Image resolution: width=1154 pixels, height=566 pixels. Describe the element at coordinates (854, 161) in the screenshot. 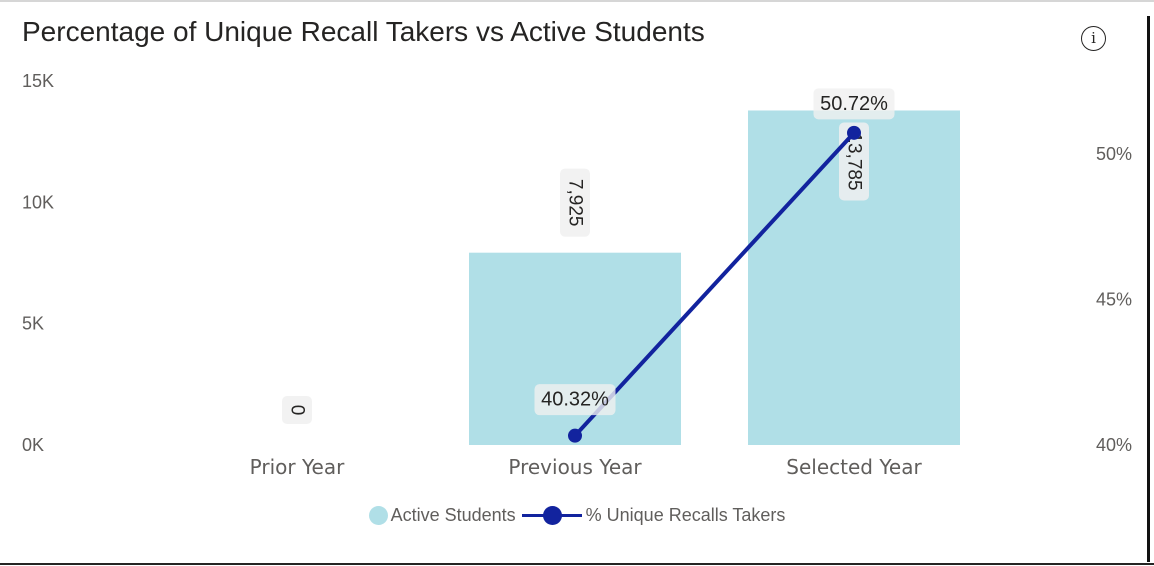

I see `bar-label-text: 13,785` at that location.